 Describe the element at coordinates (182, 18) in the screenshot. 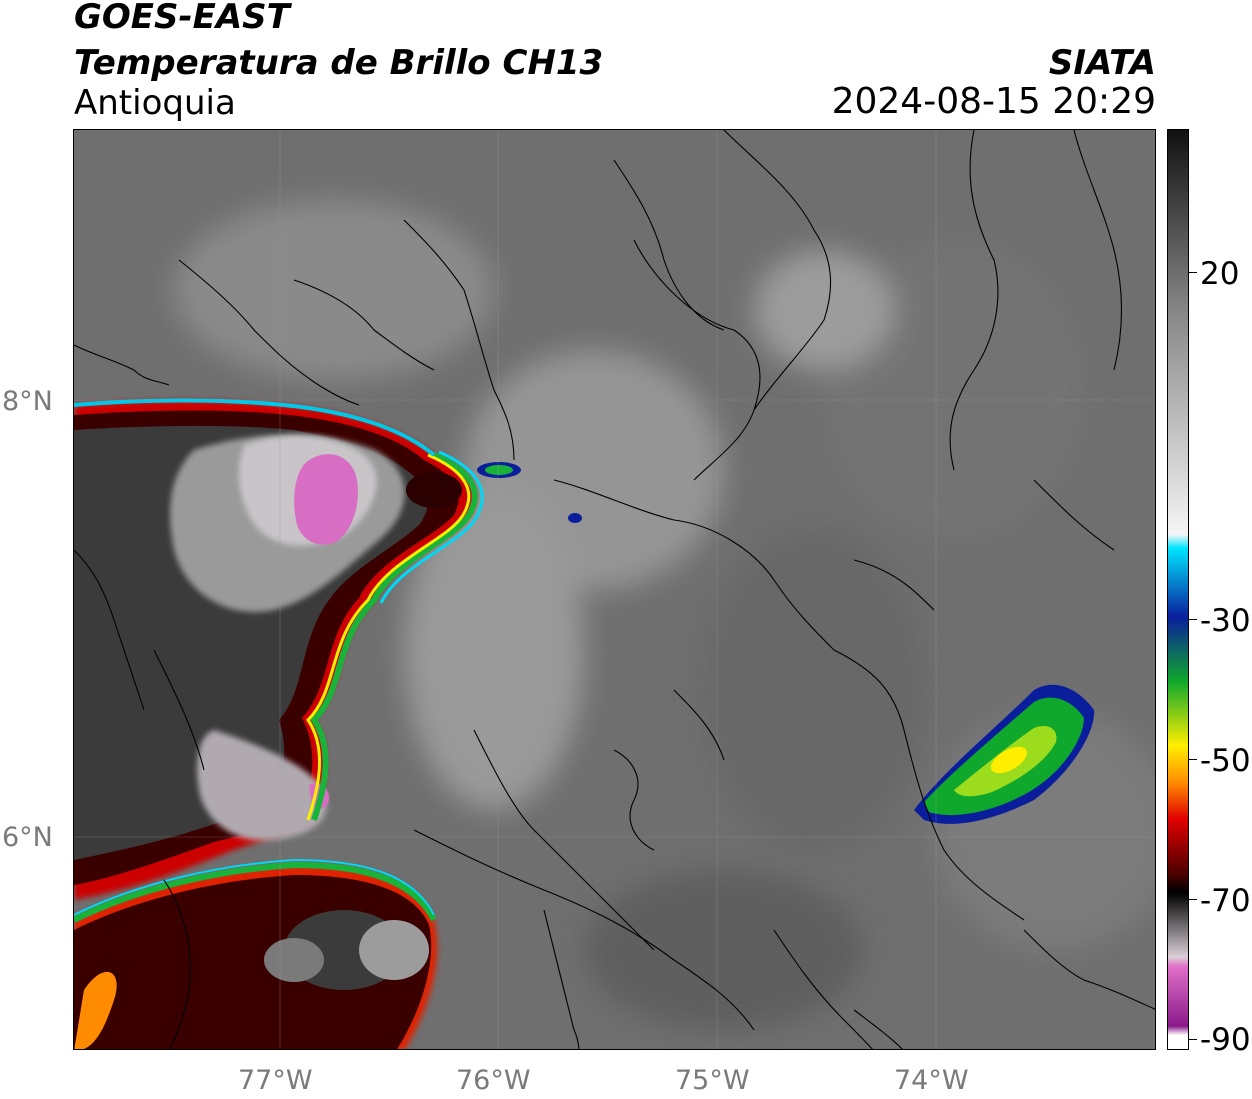

I see `satellite-title: GOES-EAST` at that location.